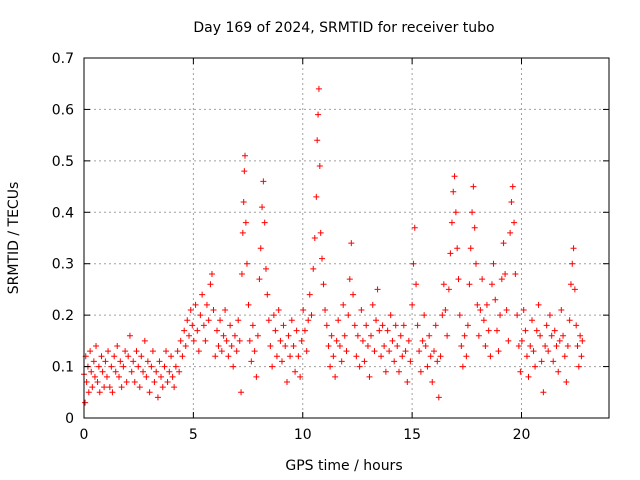 The height and width of the screenshot is (480, 640). I want to click on y-tick-label: 0.4, so click(63, 213).